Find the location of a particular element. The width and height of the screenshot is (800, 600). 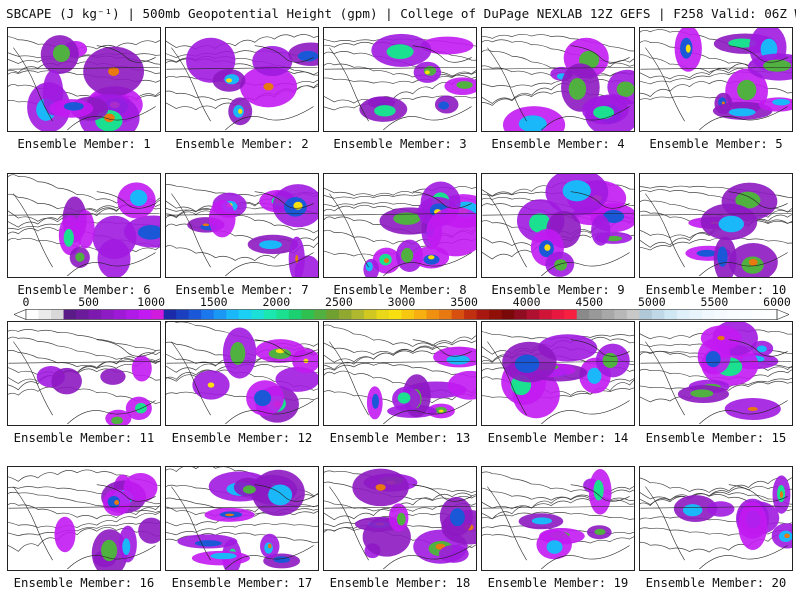

panel-label: Ensemble Member: 20 is located at coordinates (716, 583).